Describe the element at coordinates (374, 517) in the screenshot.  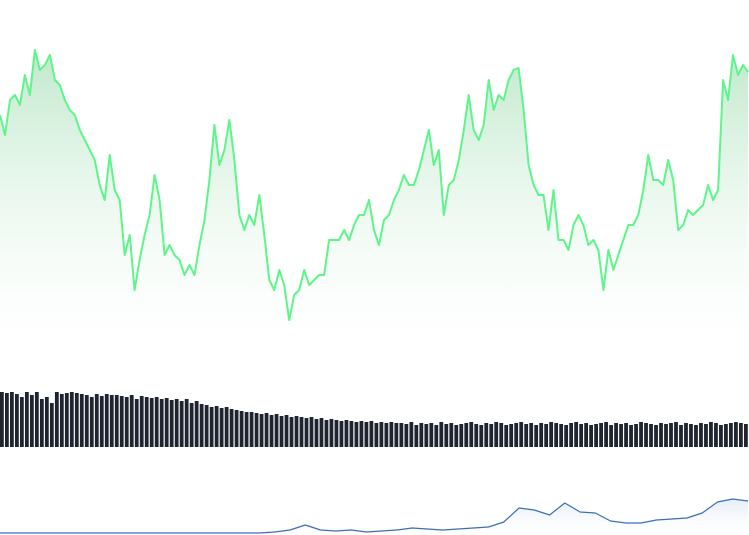
I see `area-fill` at that location.